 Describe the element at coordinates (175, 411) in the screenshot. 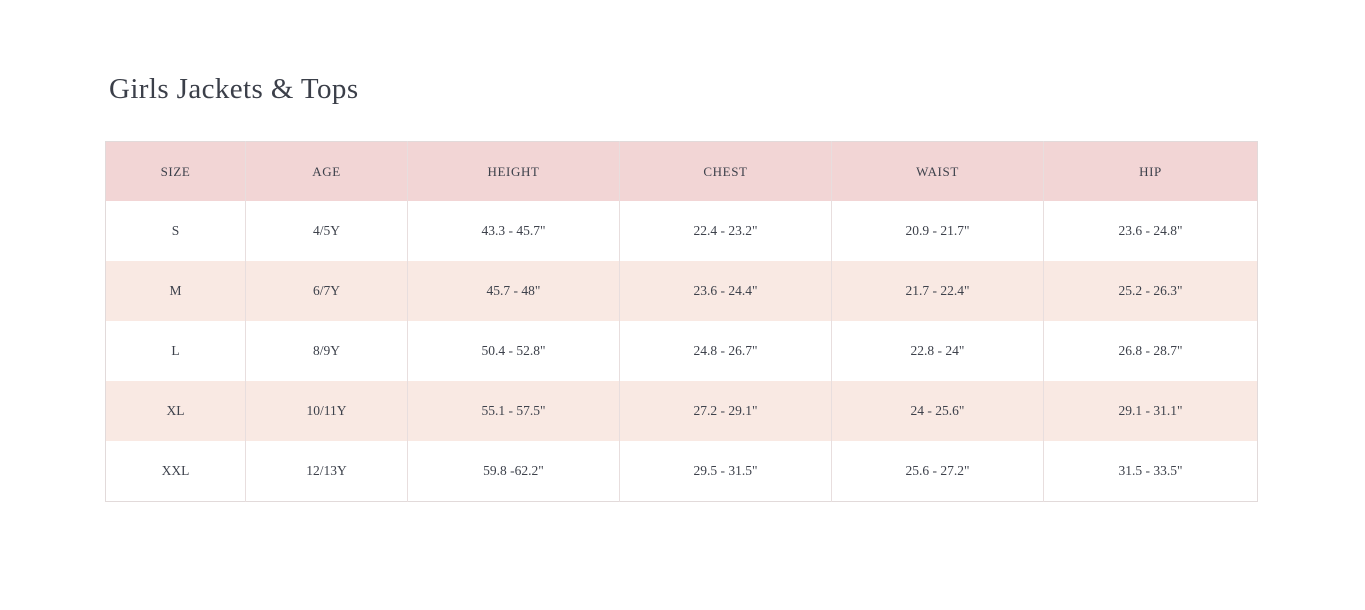

I see `cell-size: XL` at that location.